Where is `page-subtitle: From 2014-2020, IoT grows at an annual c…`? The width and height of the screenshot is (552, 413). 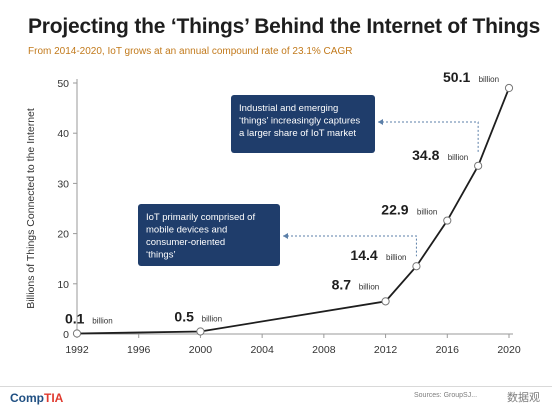 page-subtitle: From 2014-2020, IoT grows at an annual c… is located at coordinates (190, 51).